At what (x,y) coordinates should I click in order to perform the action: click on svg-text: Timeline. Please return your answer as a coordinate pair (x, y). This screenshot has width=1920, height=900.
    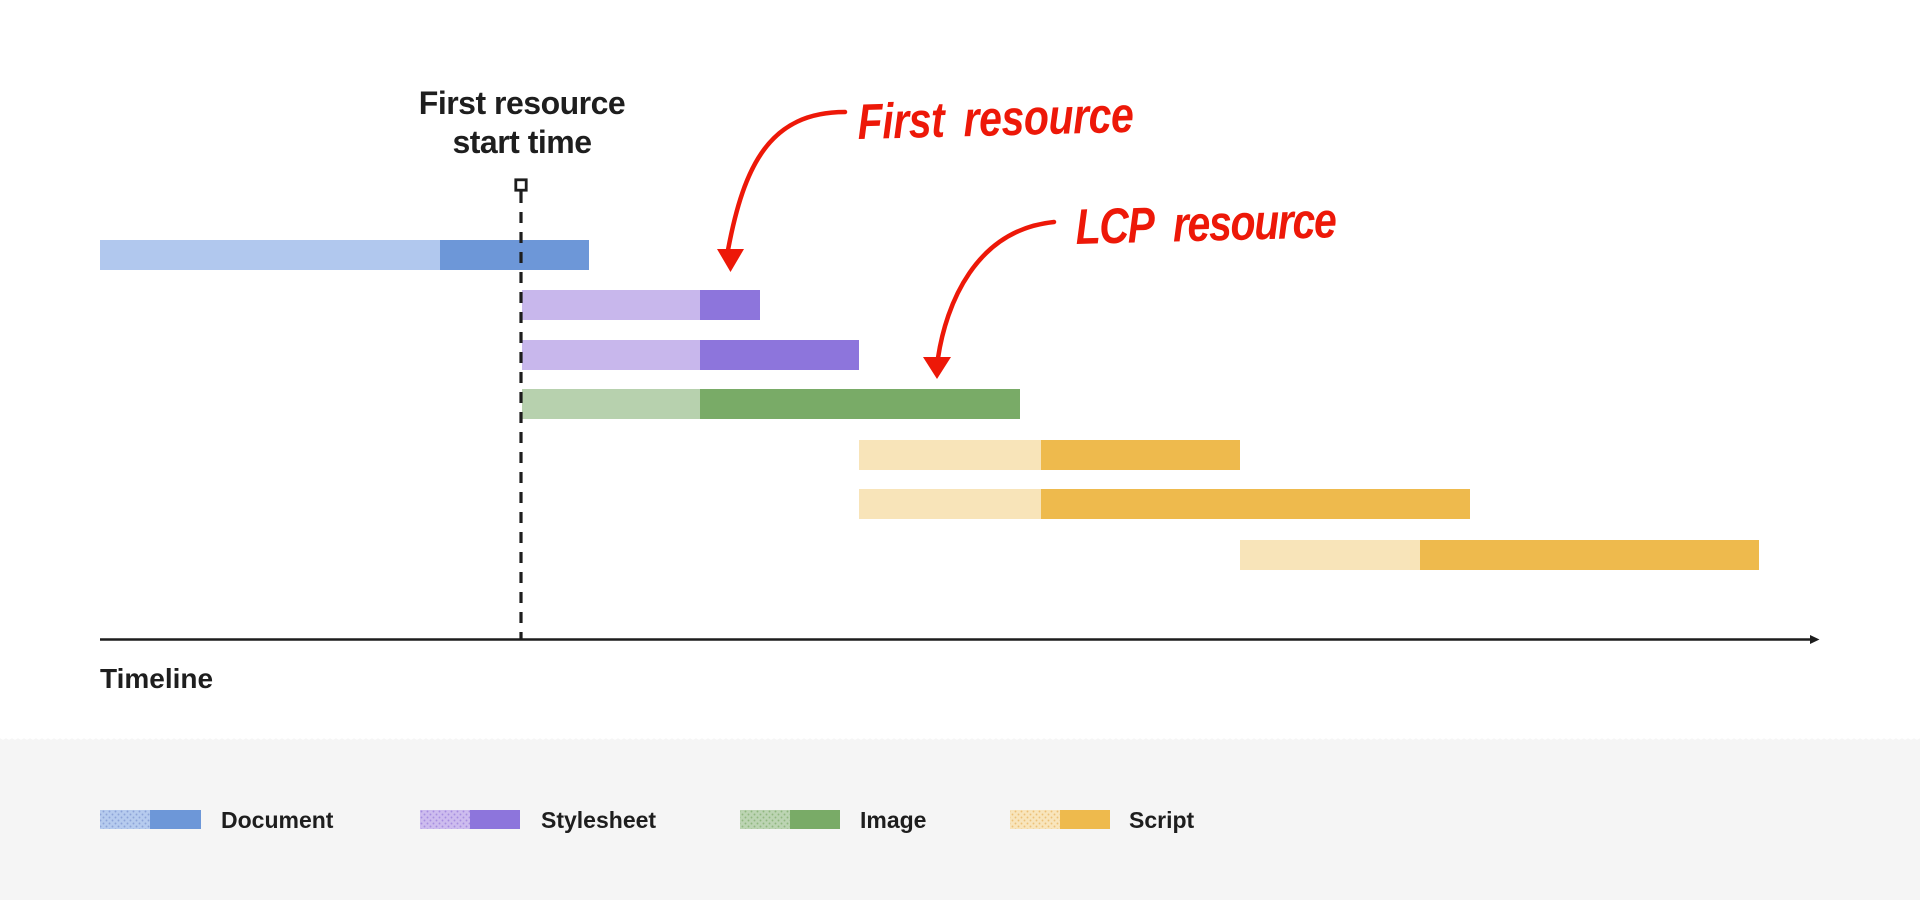
    Looking at the image, I should click on (156, 678).